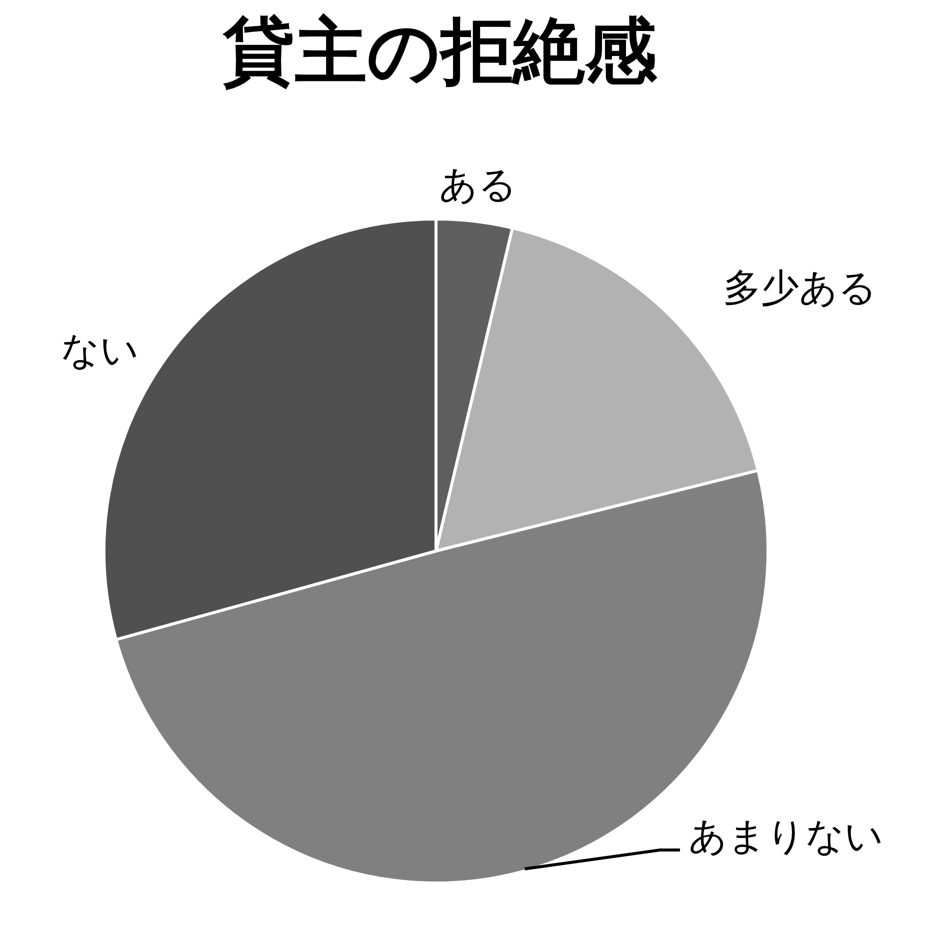 This screenshot has height=934, width=947. What do you see at coordinates (477, 184) in the screenshot?
I see `slice-label: ある` at bounding box center [477, 184].